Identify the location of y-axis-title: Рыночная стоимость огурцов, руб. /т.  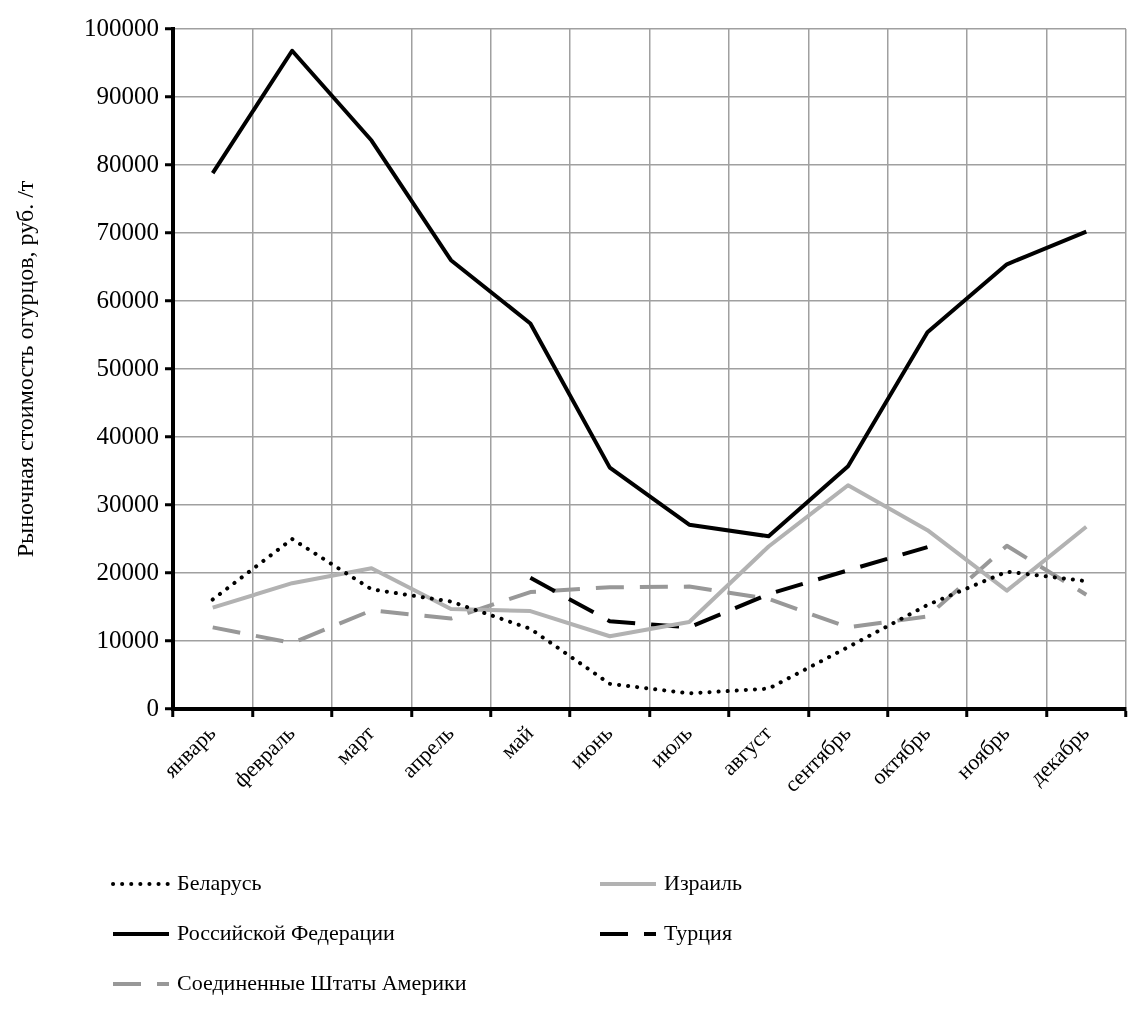
(24, 369).